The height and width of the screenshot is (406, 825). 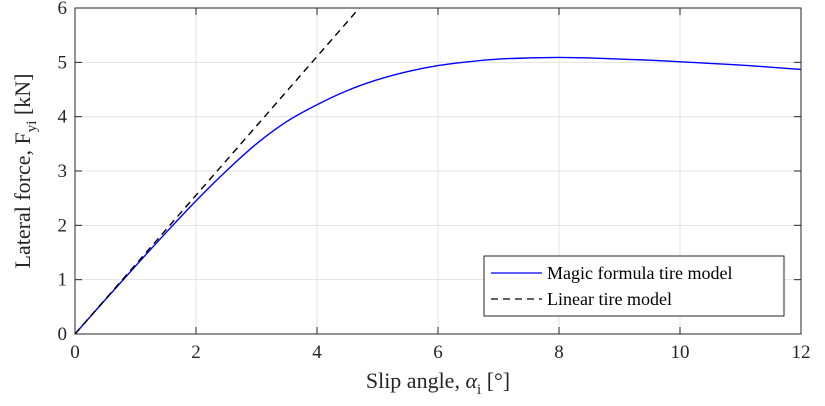 What do you see at coordinates (196, 352) in the screenshot?
I see `x-tick-label: 2` at bounding box center [196, 352].